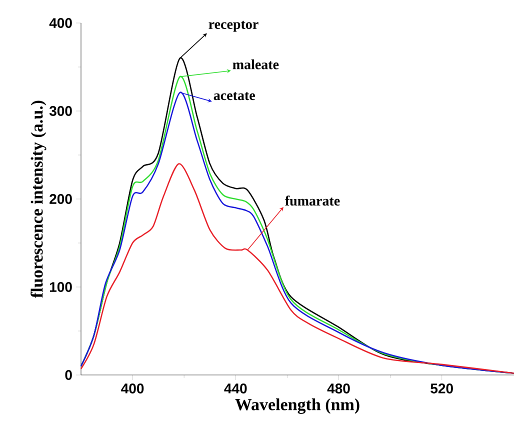 This screenshot has width=514, height=434. What do you see at coordinates (61, 199) in the screenshot?
I see `y-tick-label: 200` at bounding box center [61, 199].